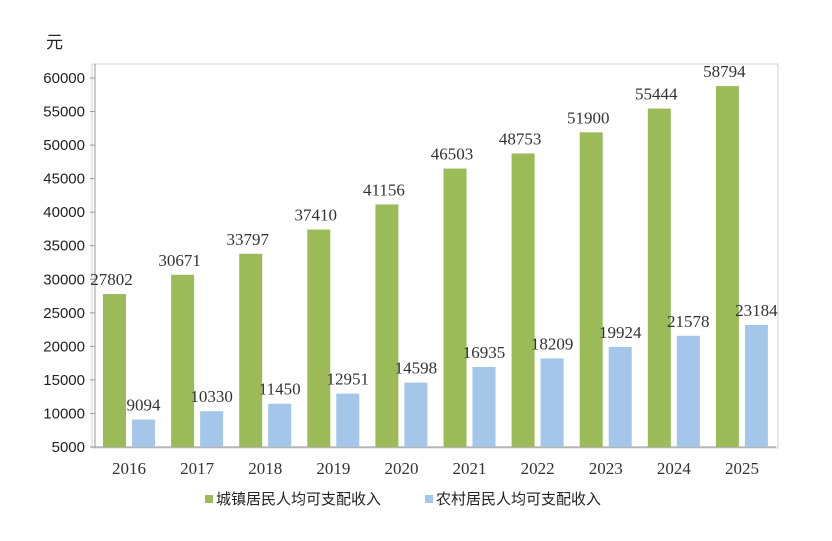  I want to click on y-axis-unit-label: 元, so click(54, 43).